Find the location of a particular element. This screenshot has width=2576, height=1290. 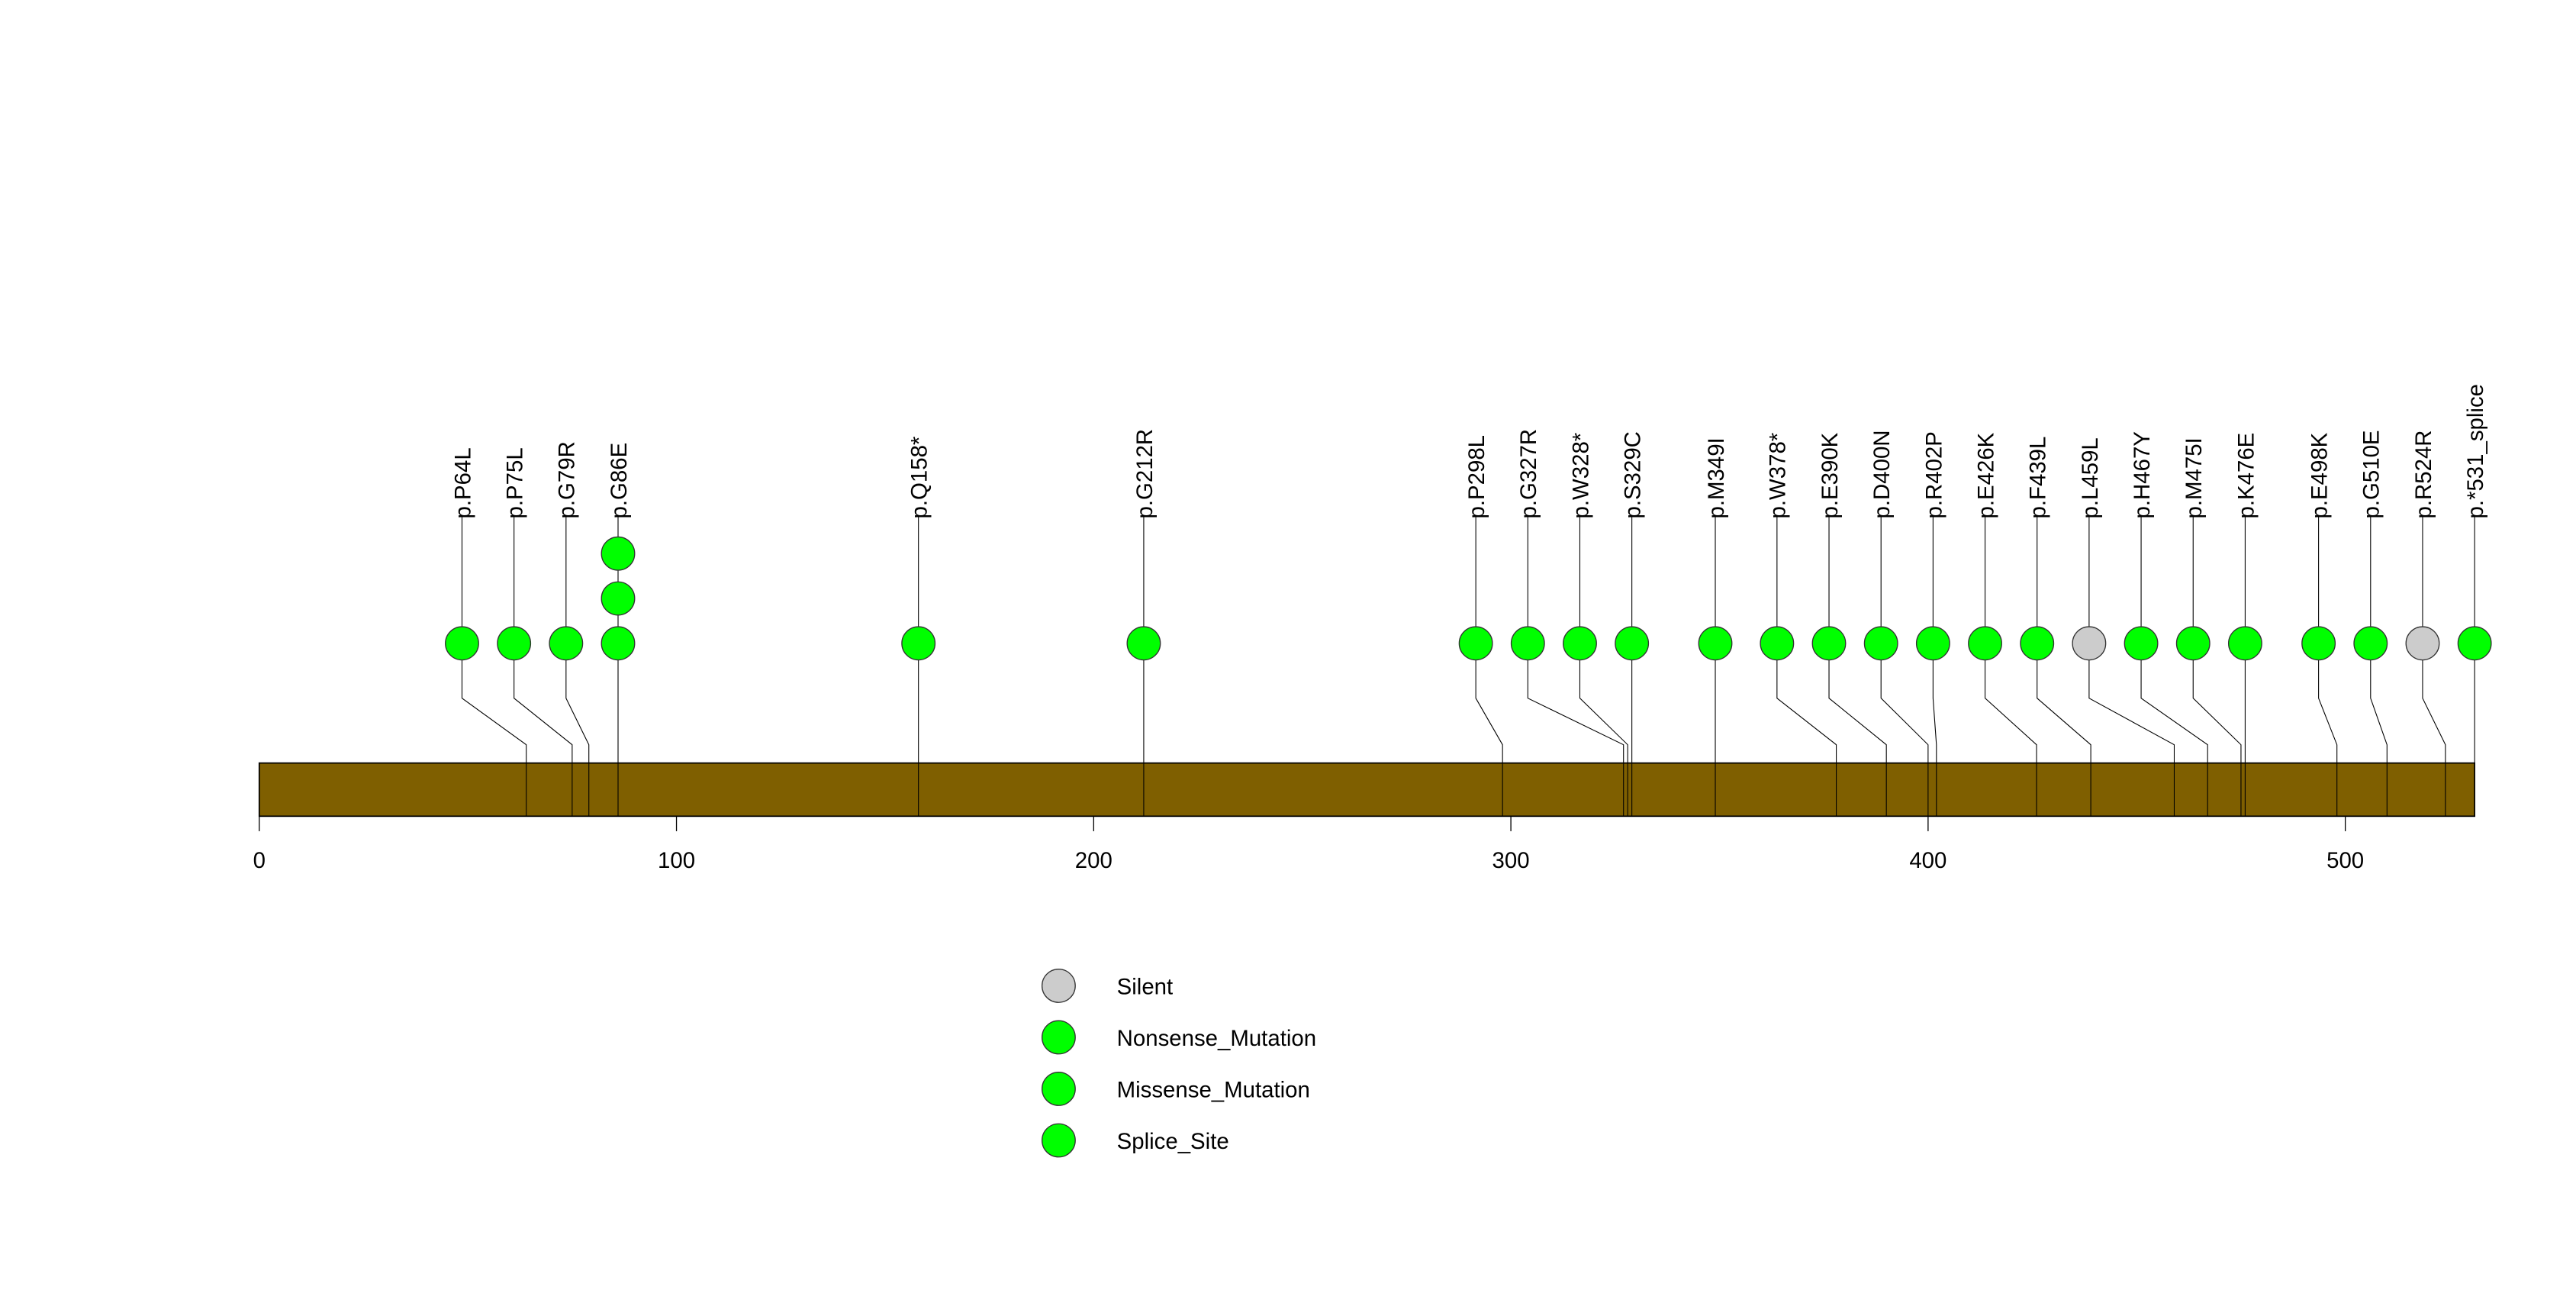

protein-bar is located at coordinates (1367, 790).